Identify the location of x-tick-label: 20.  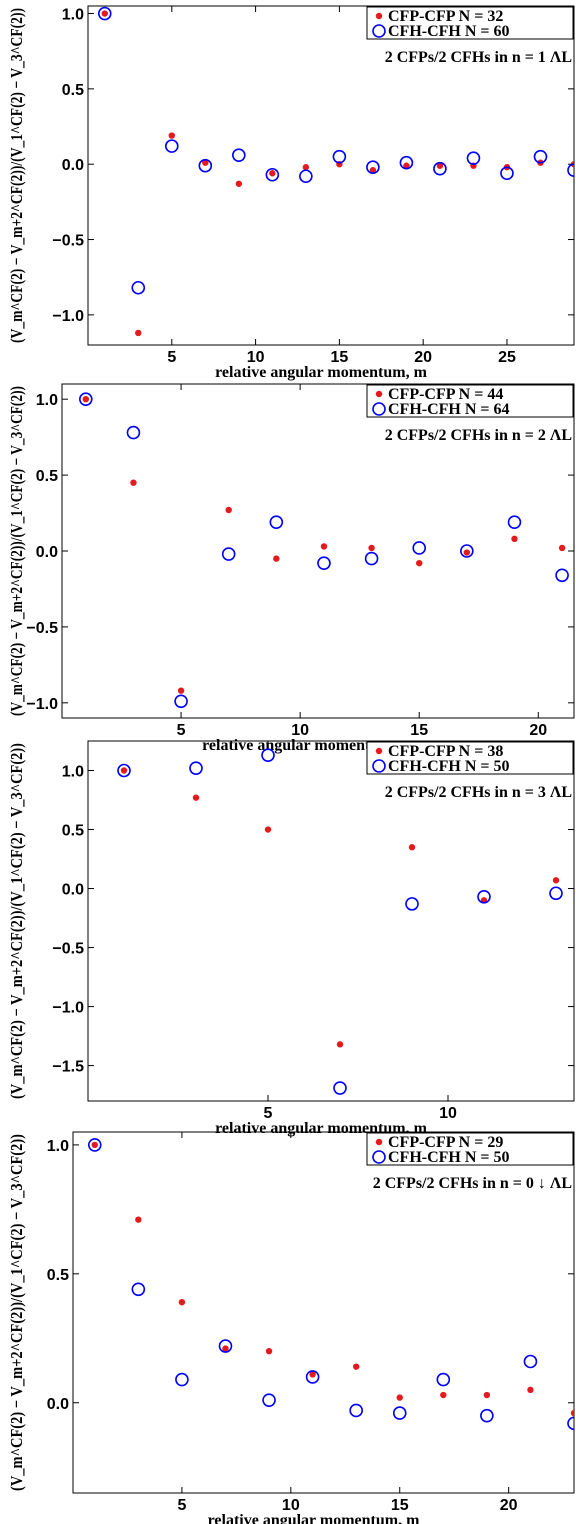
(423, 357).